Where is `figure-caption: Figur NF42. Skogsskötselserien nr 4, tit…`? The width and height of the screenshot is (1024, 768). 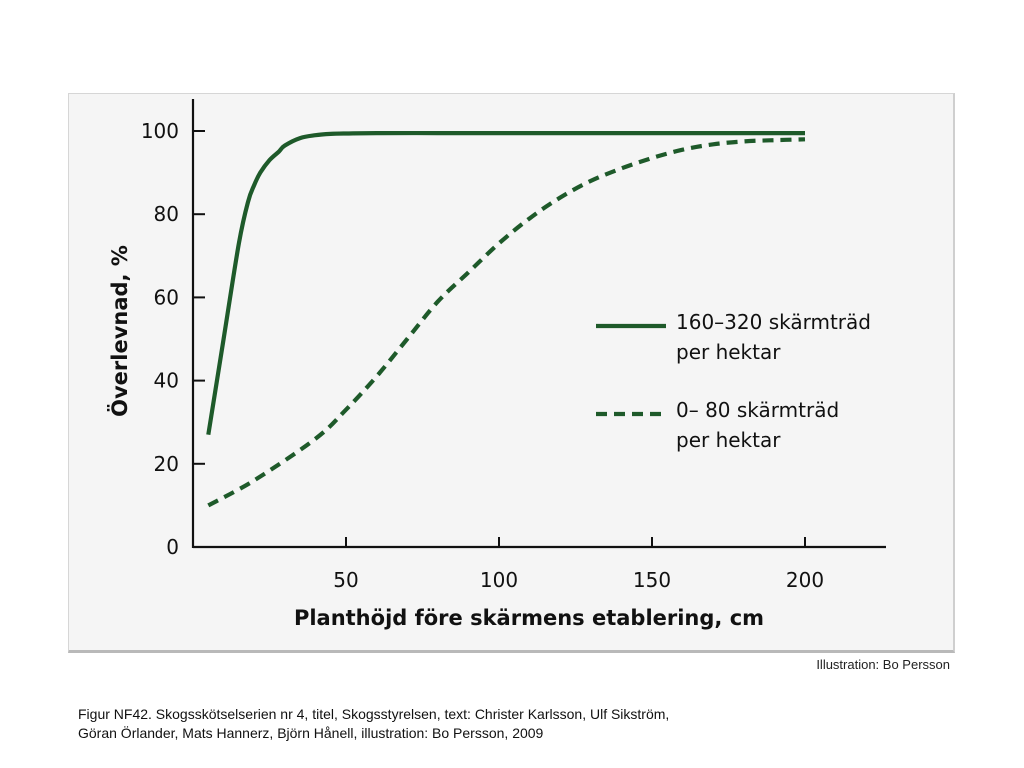
figure-caption: Figur NF42. Skogsskötselserien nr 4, tit… is located at coordinates (478, 724).